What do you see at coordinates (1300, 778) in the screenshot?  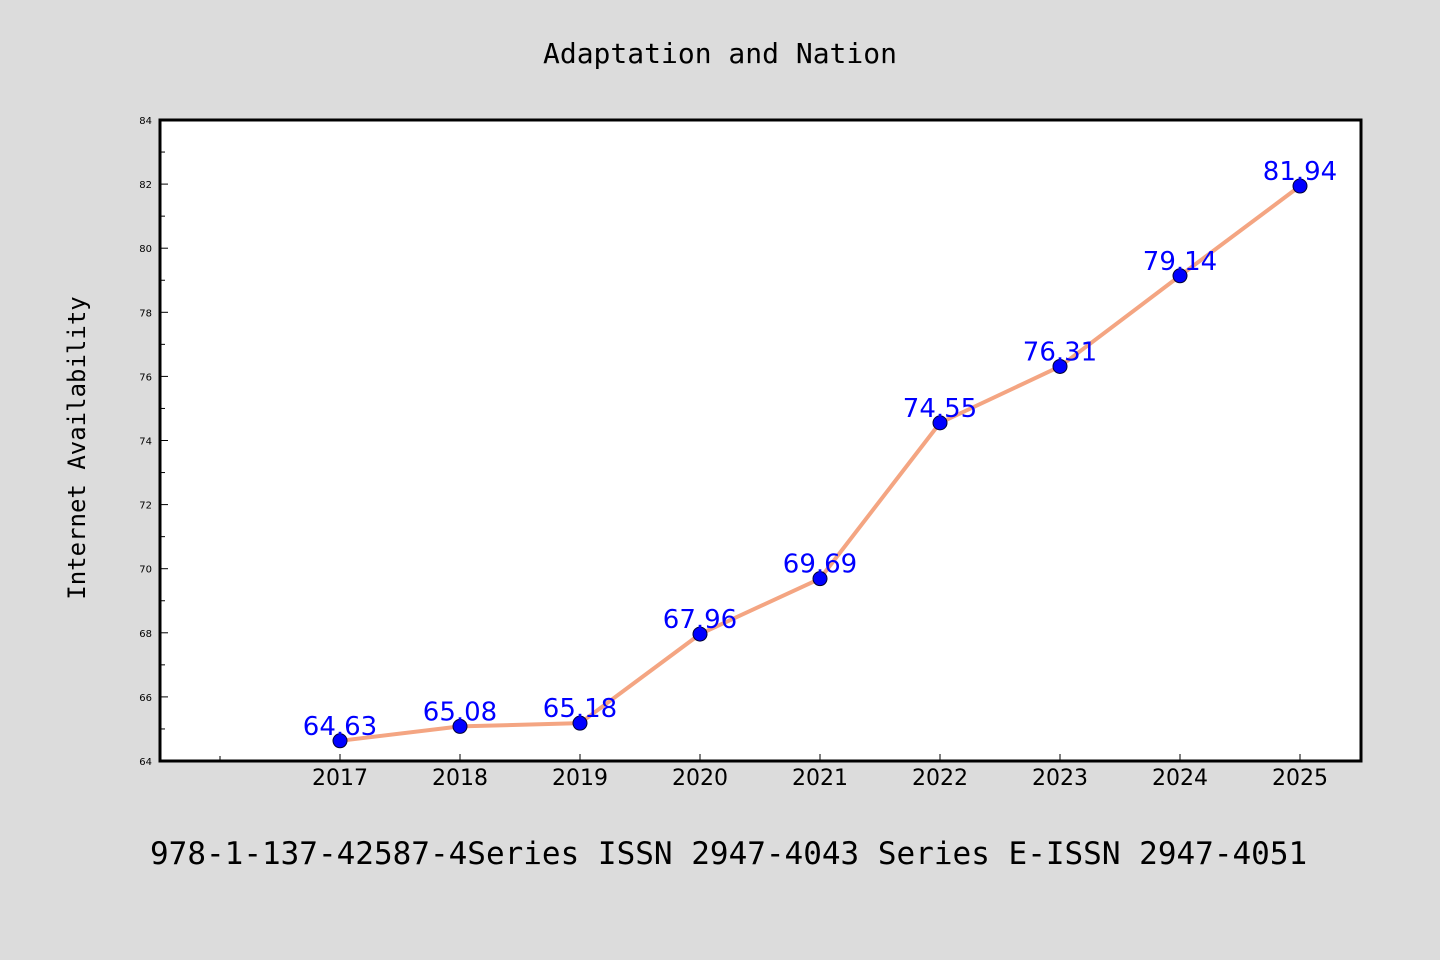 I see `x-tick-label: 2025` at bounding box center [1300, 778].